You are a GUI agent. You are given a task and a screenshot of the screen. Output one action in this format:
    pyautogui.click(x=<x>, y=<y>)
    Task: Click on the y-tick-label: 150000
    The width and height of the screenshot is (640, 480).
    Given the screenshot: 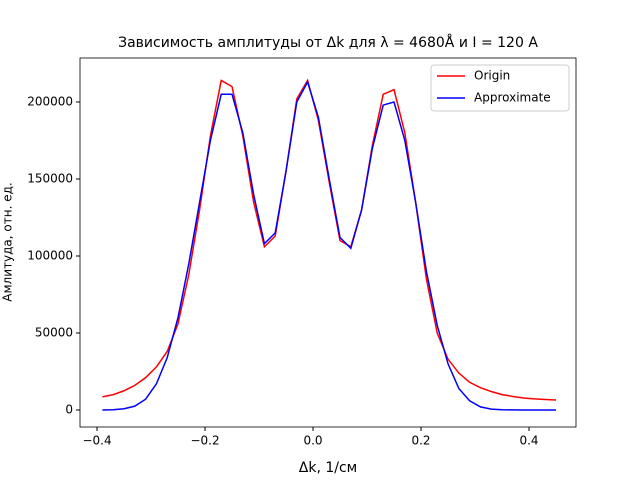 What is the action you would take?
    pyautogui.click(x=50, y=178)
    